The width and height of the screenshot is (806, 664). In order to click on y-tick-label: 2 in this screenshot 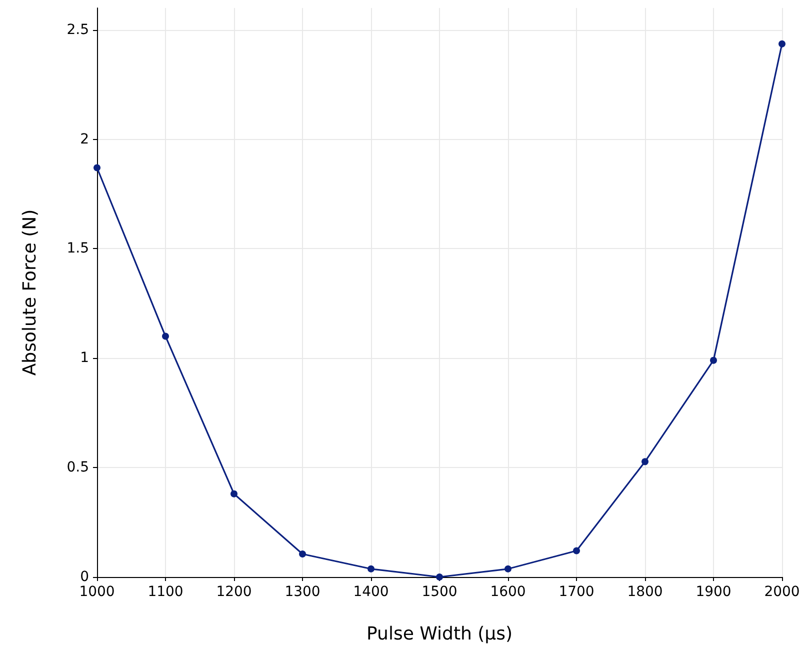, I will do `click(84, 139)`.